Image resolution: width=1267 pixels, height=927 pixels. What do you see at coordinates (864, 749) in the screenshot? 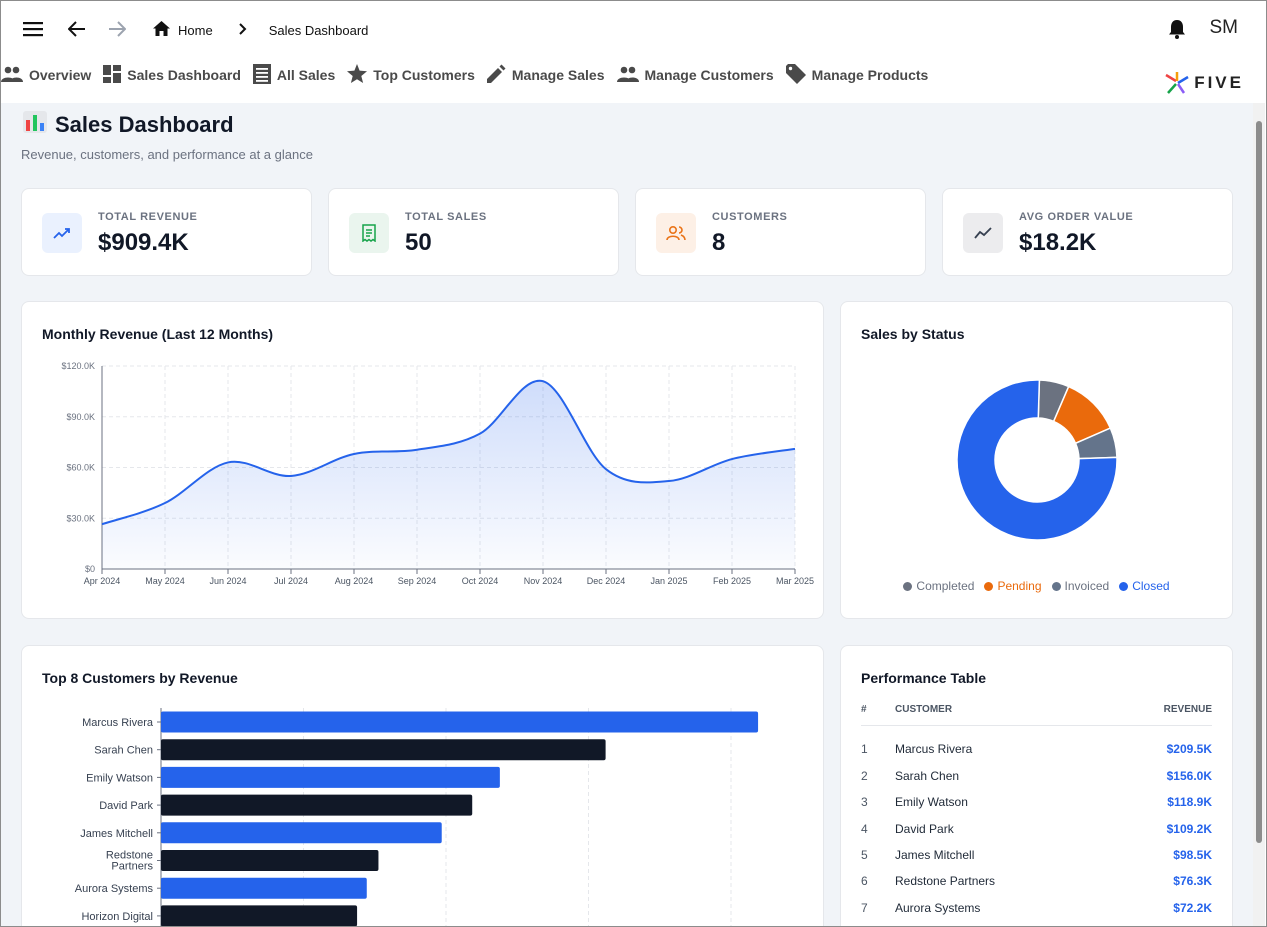
I see `row-num: 1` at bounding box center [864, 749].